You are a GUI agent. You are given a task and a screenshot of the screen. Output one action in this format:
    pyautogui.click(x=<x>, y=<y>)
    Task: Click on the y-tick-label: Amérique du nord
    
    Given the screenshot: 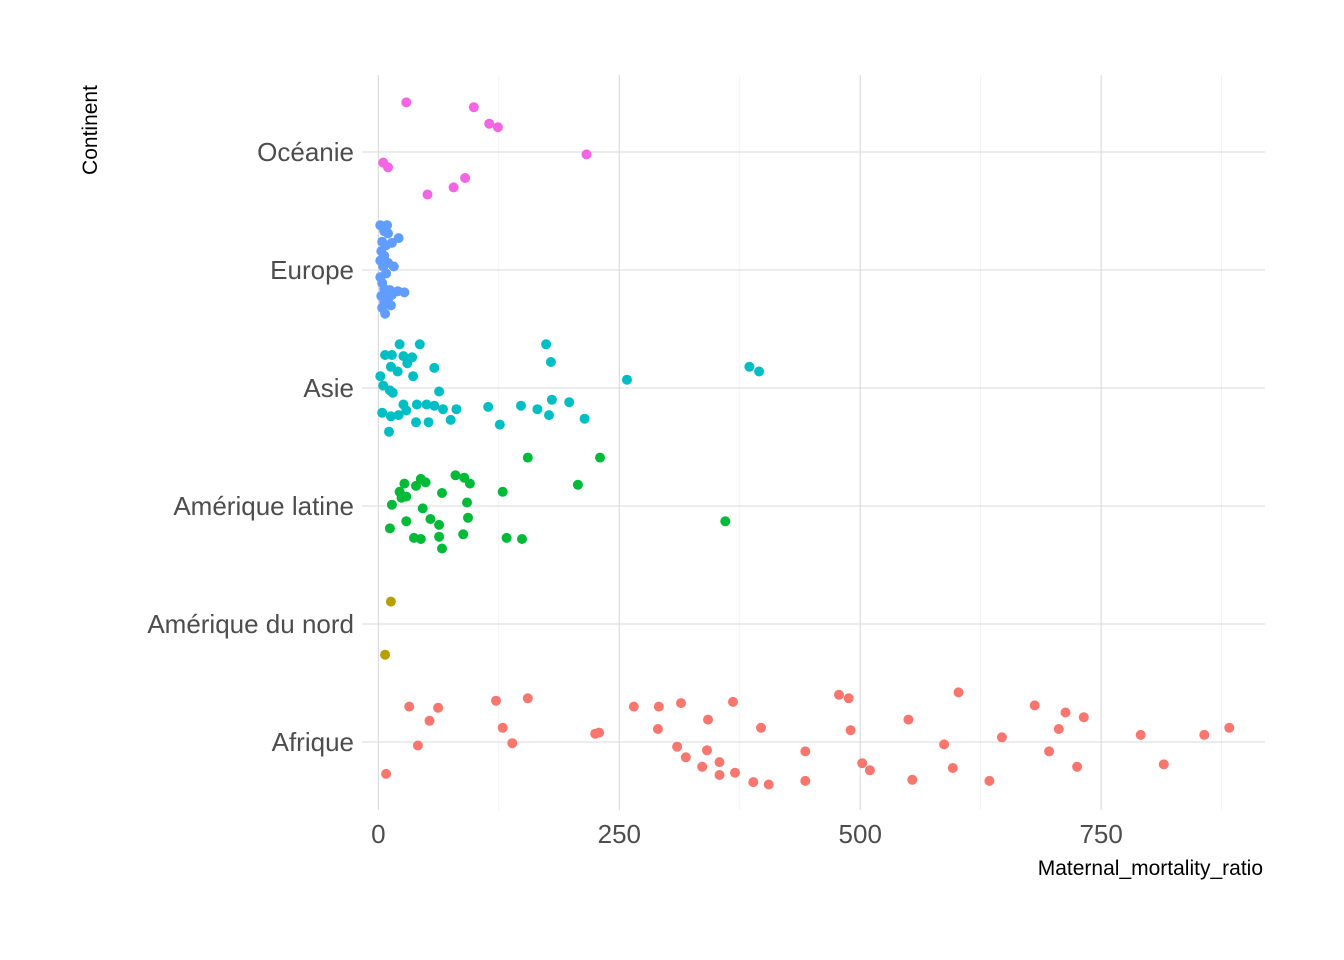 What is the action you would take?
    pyautogui.click(x=250, y=624)
    